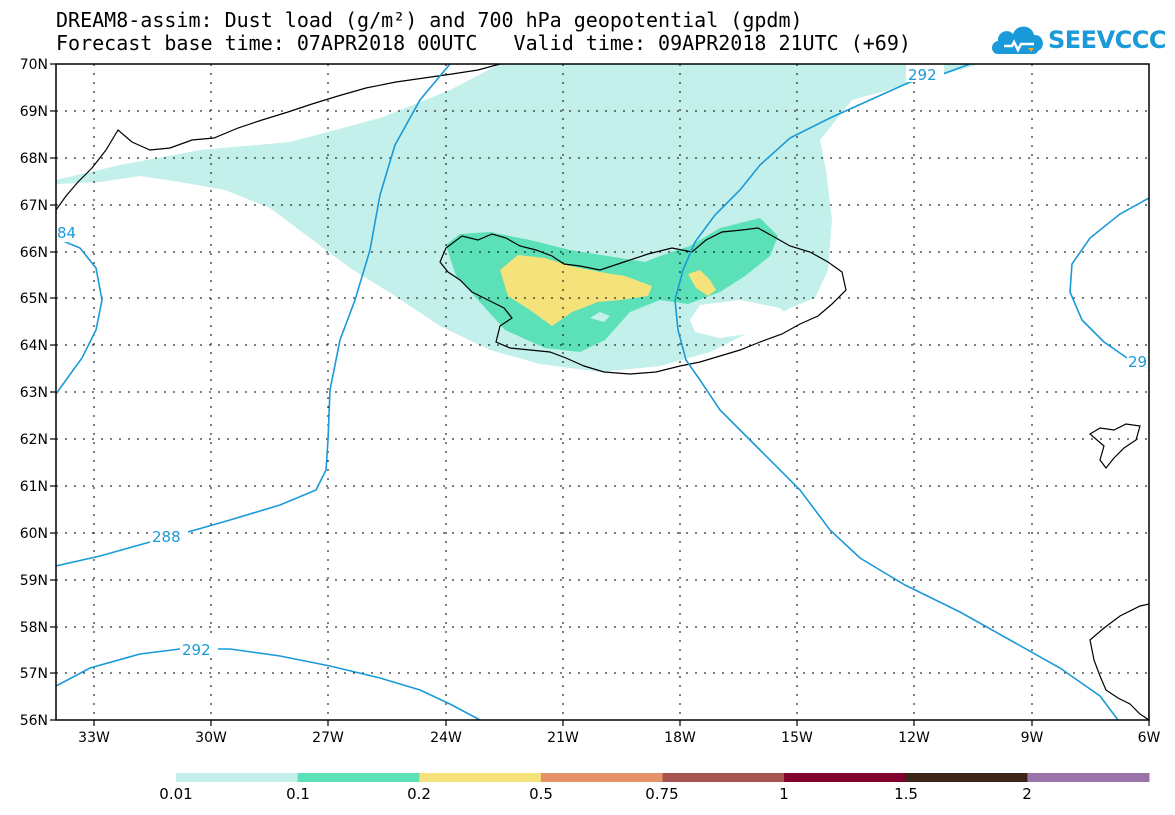  I want to click on lat-label-67n: 67N, so click(34, 206).